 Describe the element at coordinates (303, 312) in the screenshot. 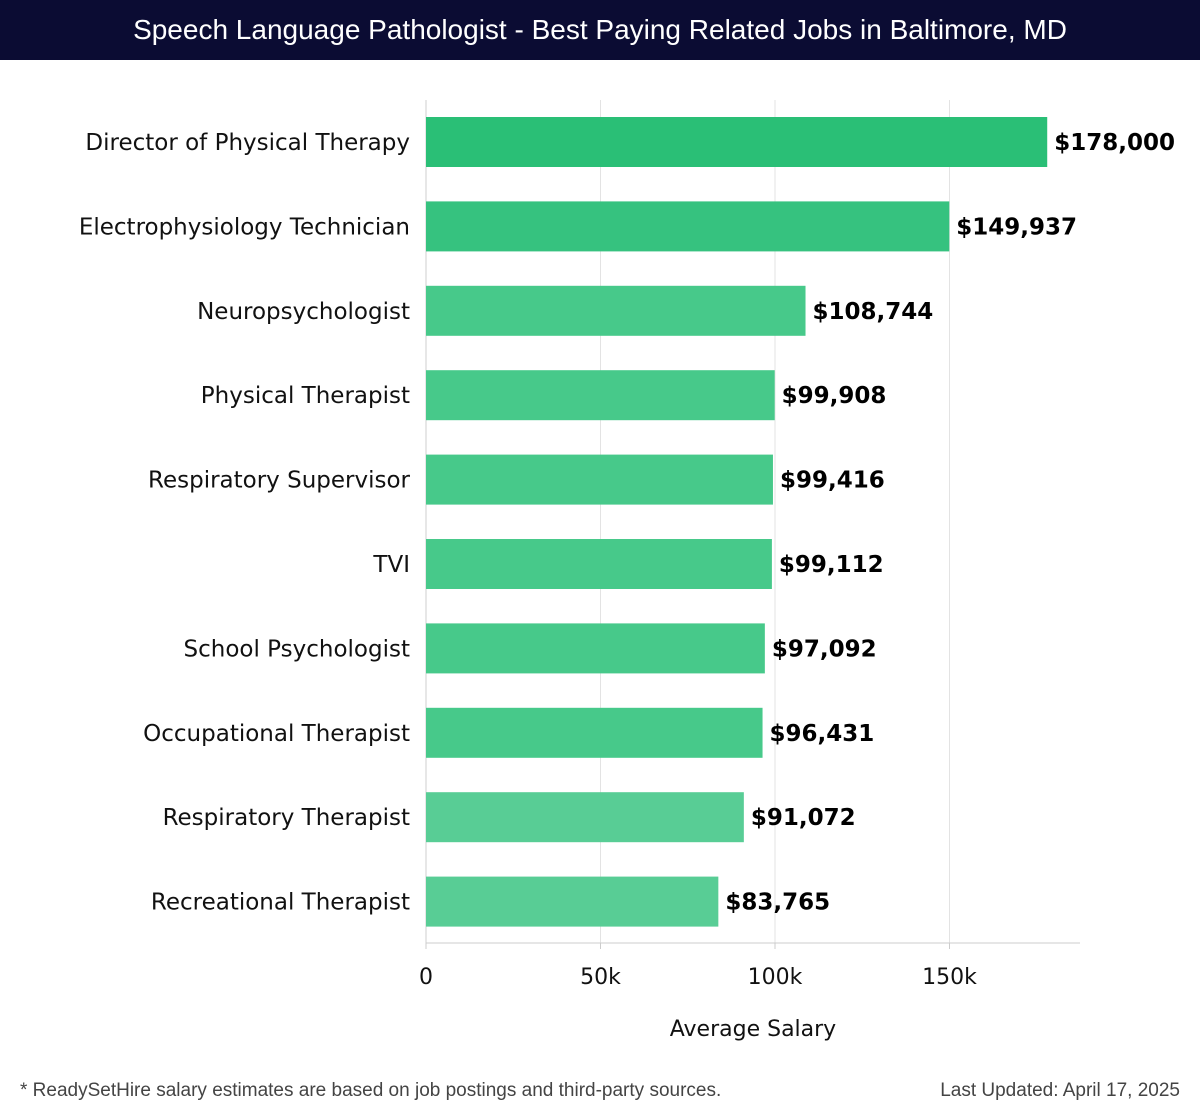

I see `category-label: Neuropsychologist` at that location.